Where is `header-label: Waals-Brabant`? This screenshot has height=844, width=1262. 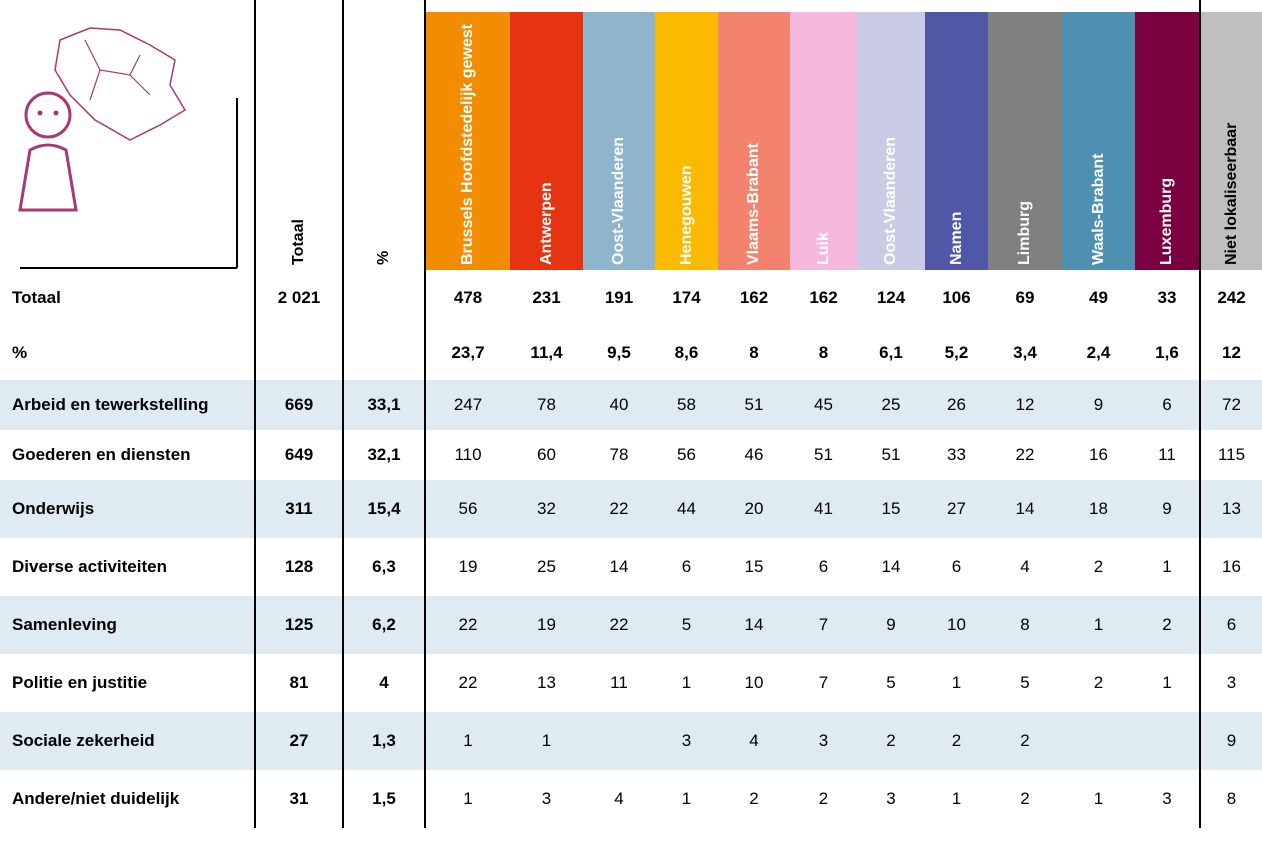
header-label: Waals-Brabant is located at coordinates (1098, 209).